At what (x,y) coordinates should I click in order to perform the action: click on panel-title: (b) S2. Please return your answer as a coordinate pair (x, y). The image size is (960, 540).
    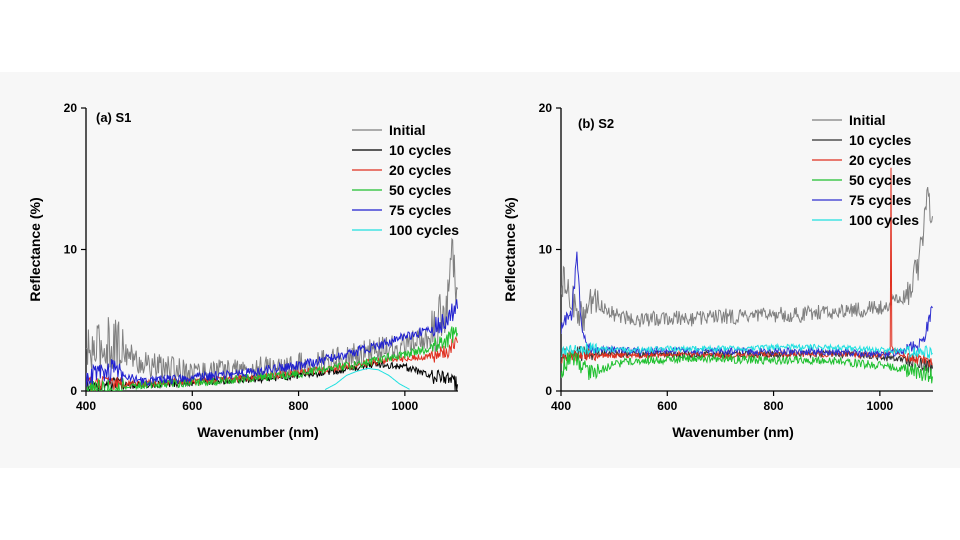
    Looking at the image, I should click on (596, 123).